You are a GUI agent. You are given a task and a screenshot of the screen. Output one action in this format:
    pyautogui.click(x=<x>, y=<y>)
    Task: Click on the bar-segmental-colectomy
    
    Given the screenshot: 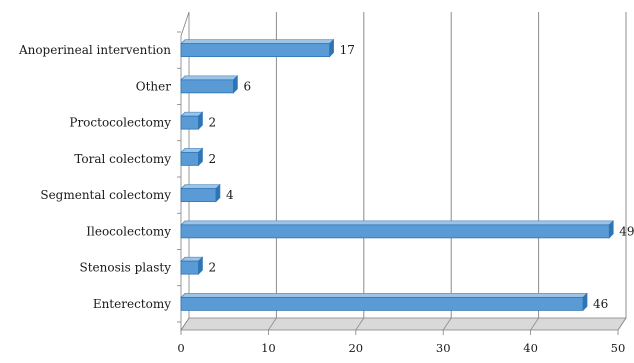 What is the action you would take?
    pyautogui.click(x=200, y=193)
    